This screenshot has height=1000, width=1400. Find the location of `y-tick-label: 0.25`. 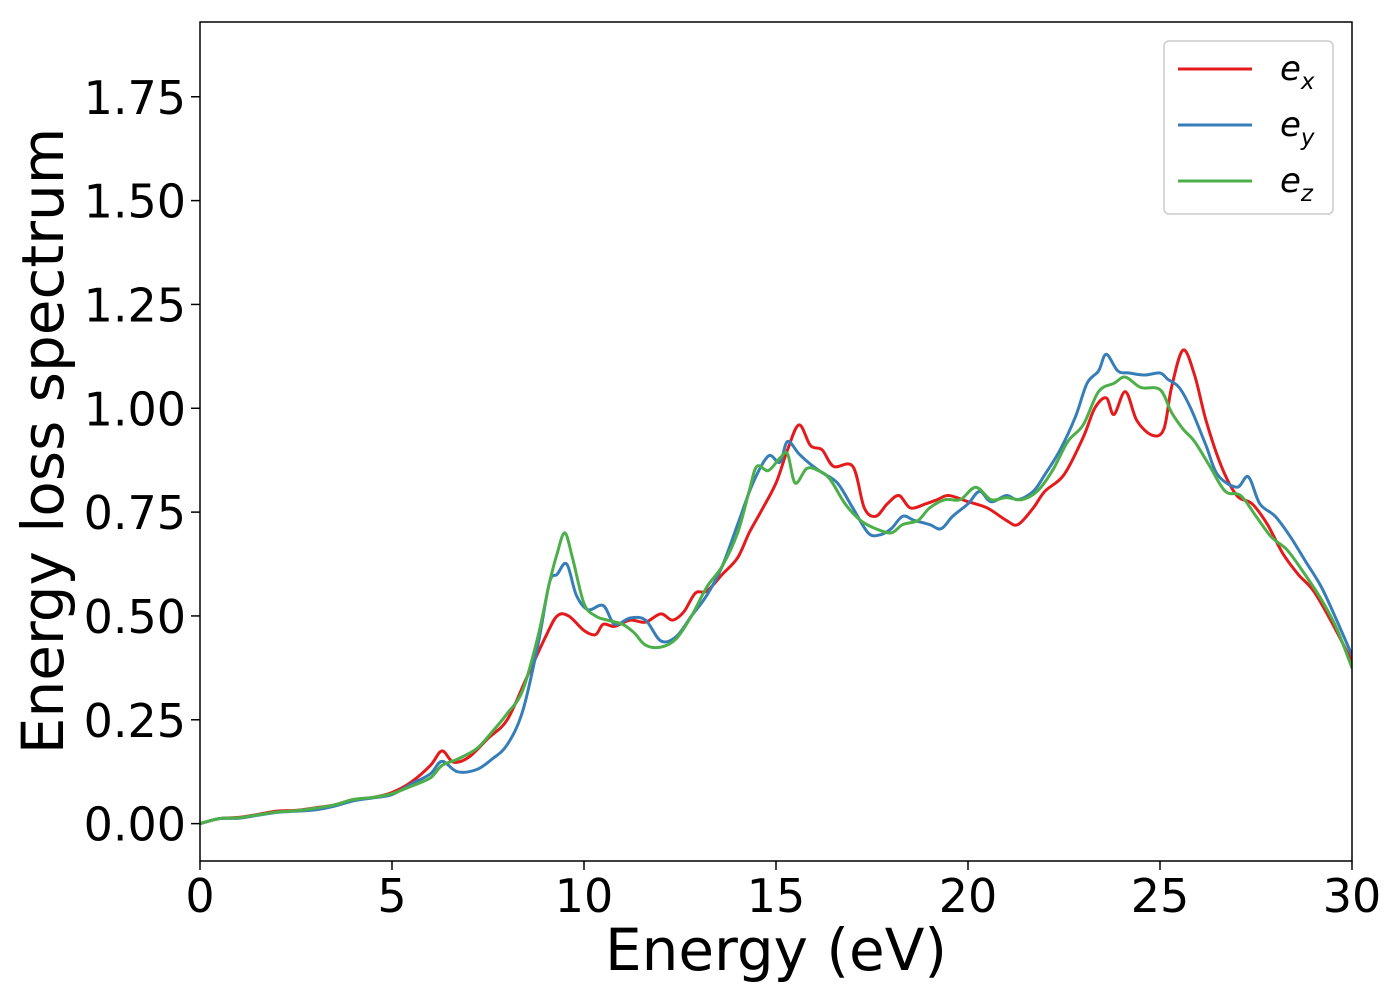

y-tick-label: 0.25 is located at coordinates (135, 721).